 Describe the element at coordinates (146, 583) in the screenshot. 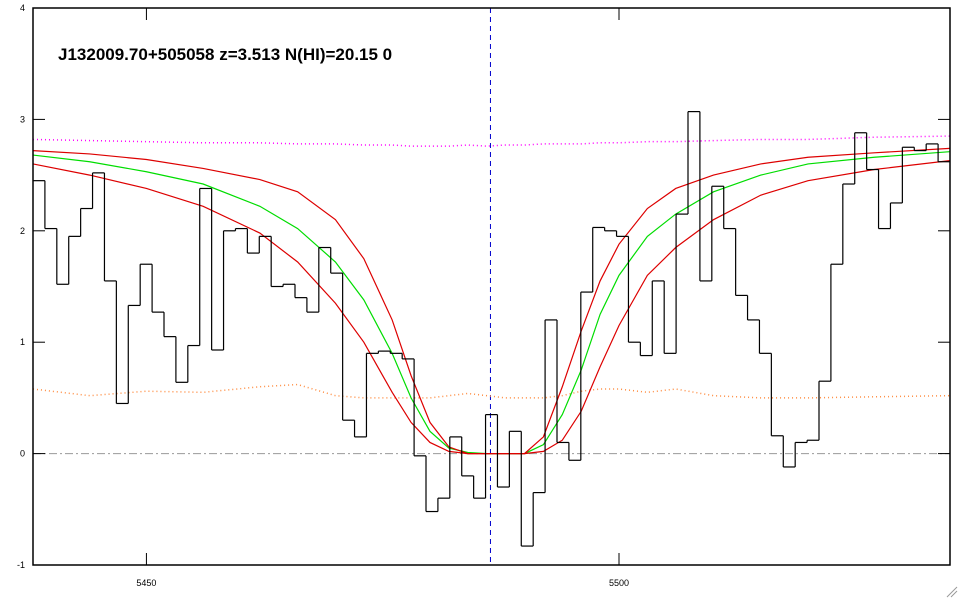

I see `x-tick-label: 5450` at that location.